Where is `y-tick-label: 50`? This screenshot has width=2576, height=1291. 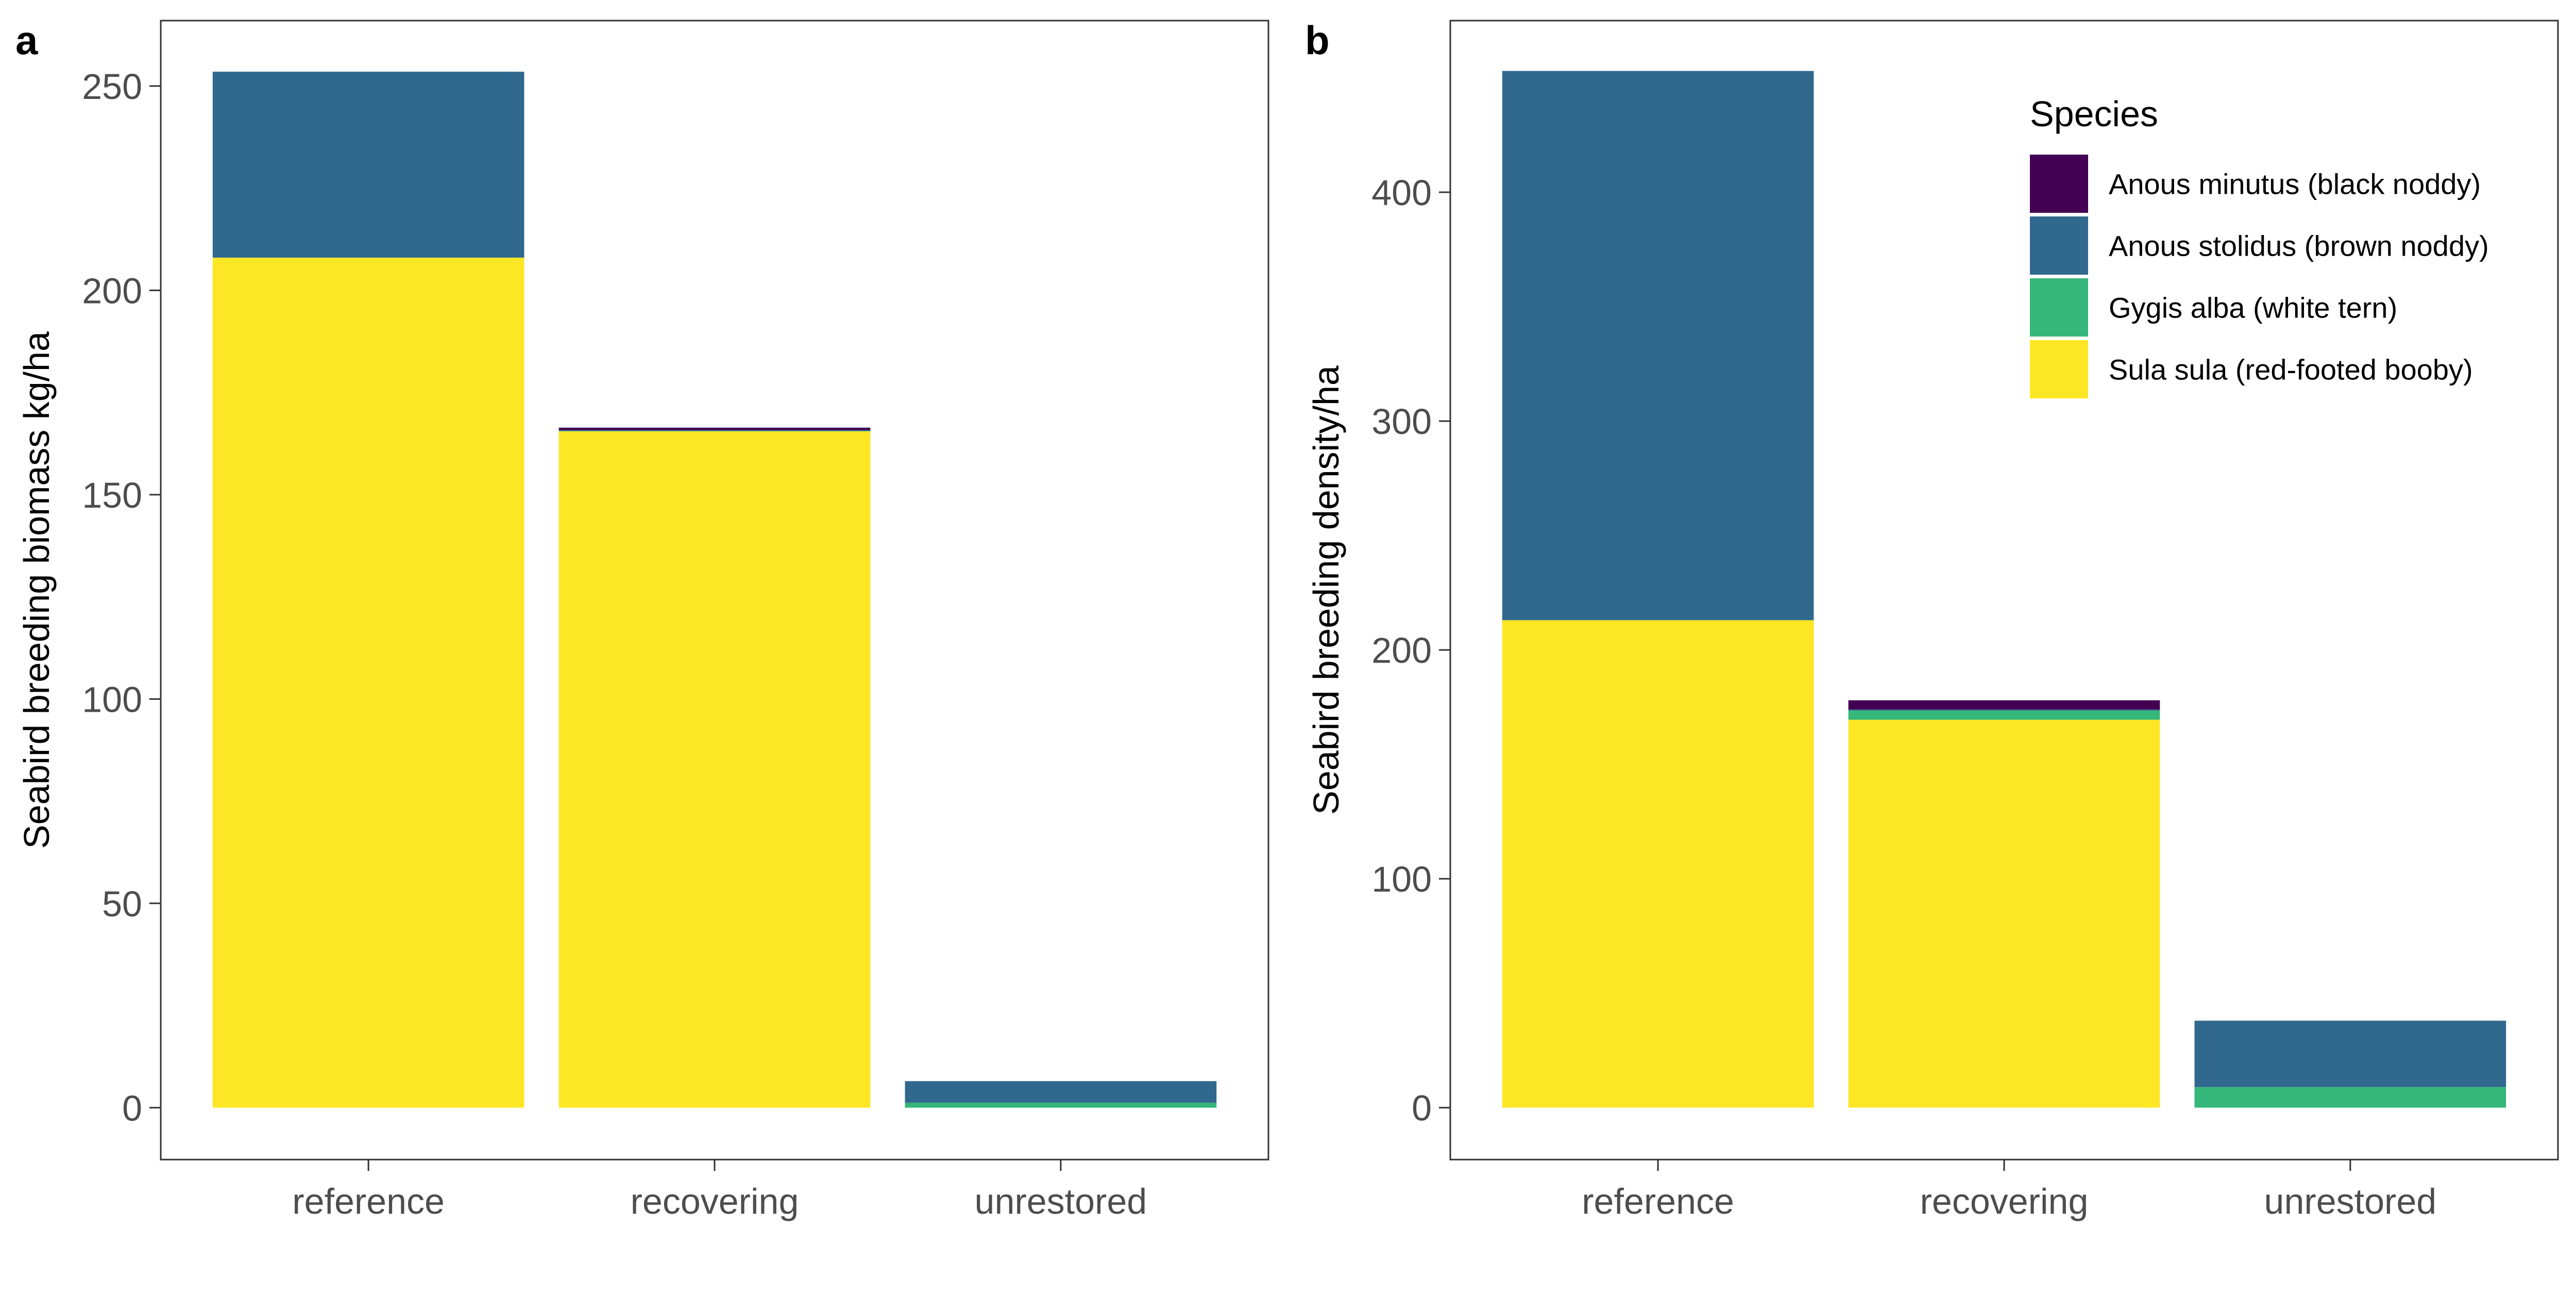 y-tick-label: 50 is located at coordinates (122, 904).